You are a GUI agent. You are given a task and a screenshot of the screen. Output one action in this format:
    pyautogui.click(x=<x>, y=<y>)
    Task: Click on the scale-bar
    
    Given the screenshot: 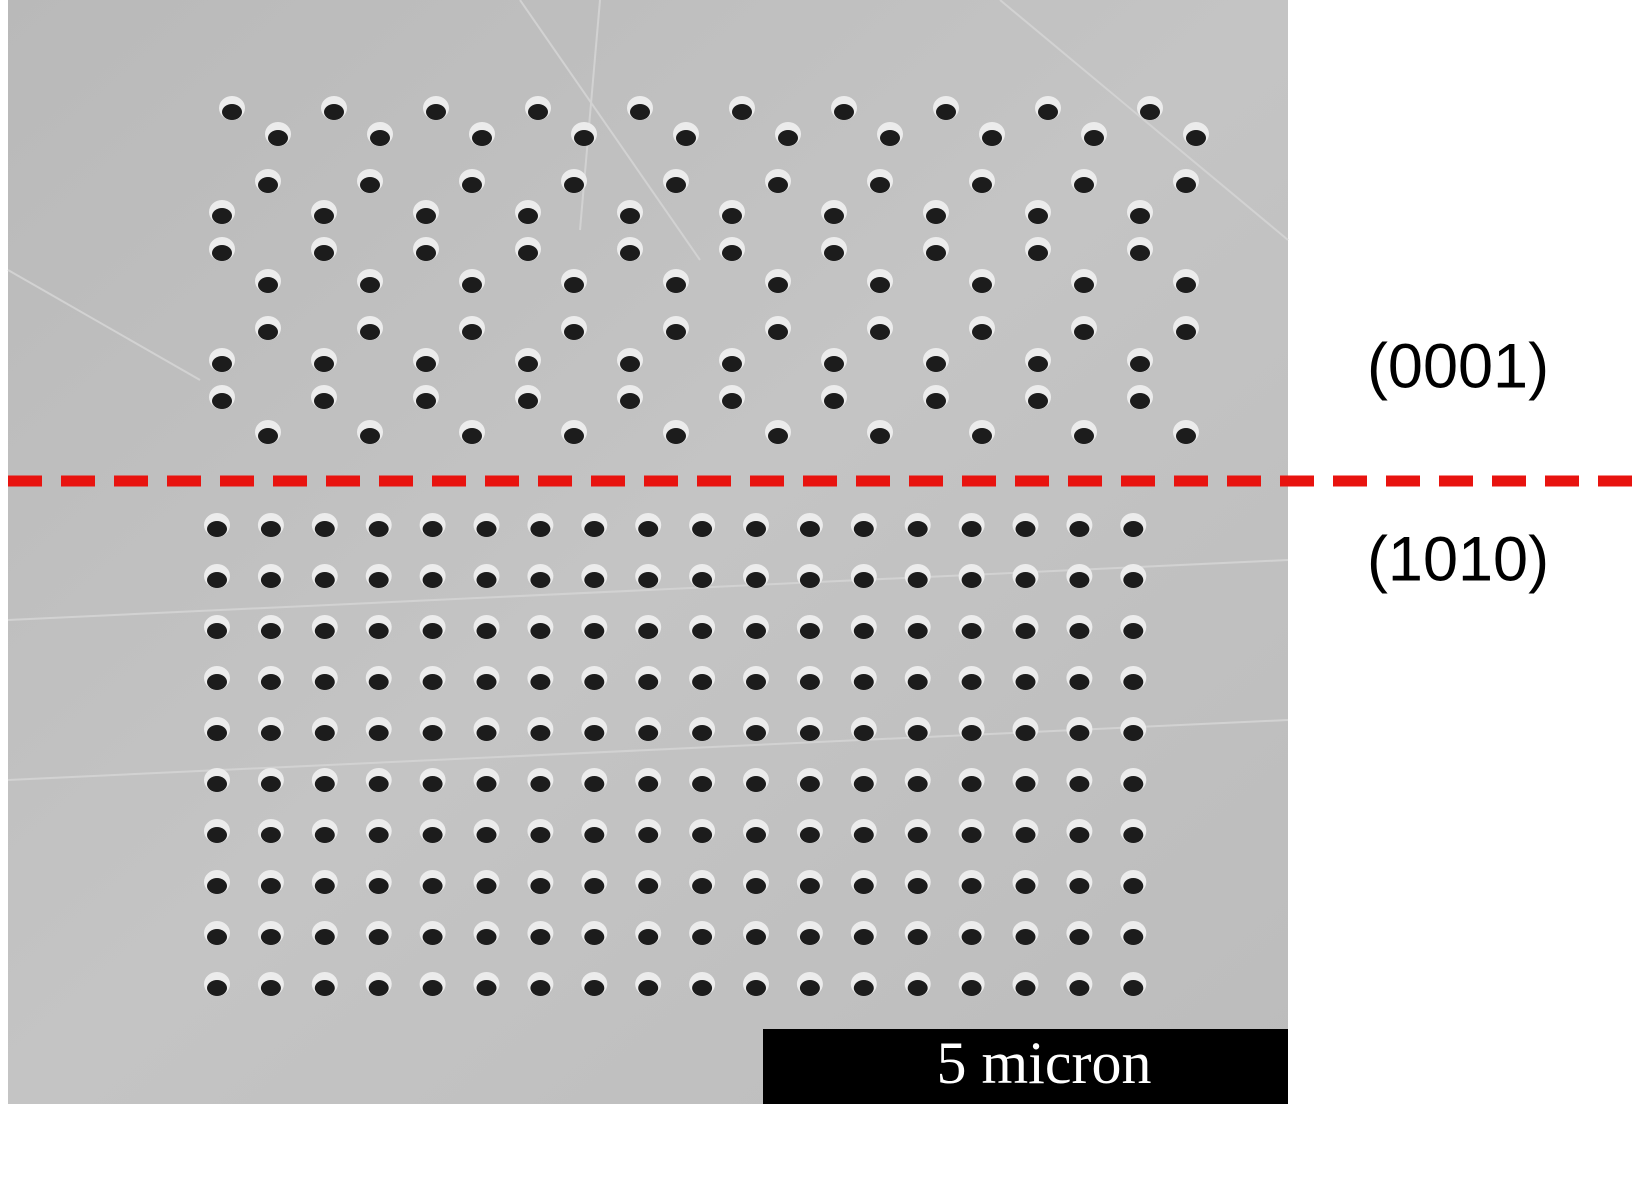 What is the action you would take?
    pyautogui.click(x=1025, y=1066)
    